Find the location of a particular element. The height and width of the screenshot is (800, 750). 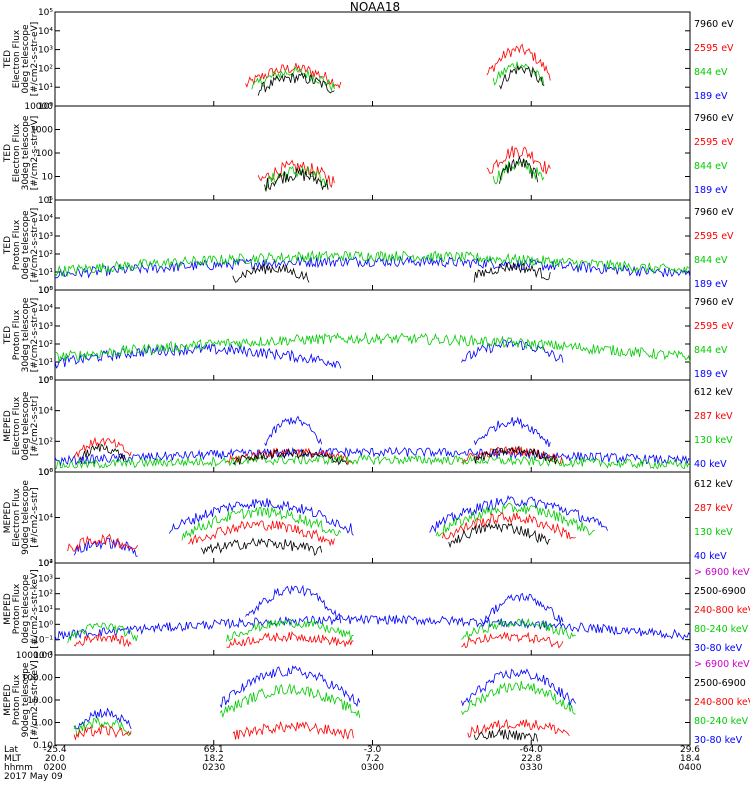

legend-entry: 2595 eV is located at coordinates (714, 142).